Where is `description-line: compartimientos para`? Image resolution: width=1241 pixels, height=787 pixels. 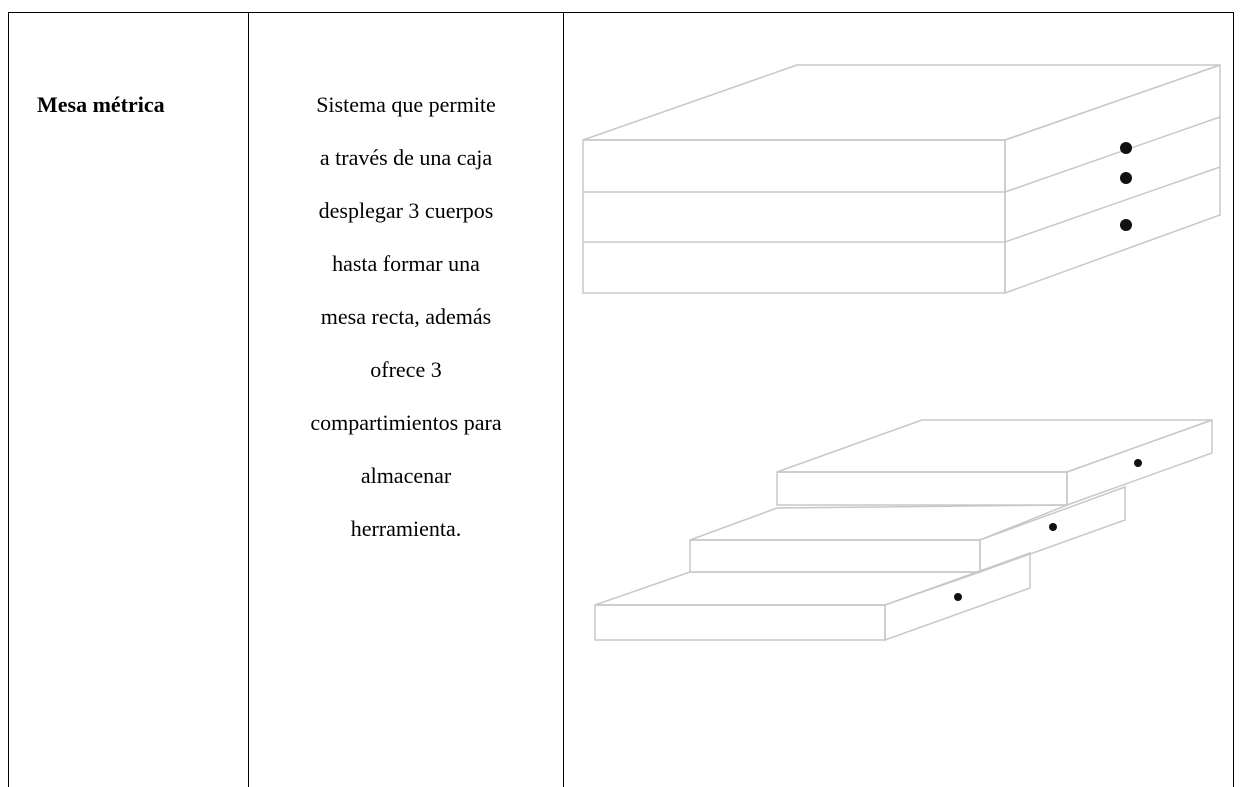
description-line: compartimientos para is located at coordinates (406, 422).